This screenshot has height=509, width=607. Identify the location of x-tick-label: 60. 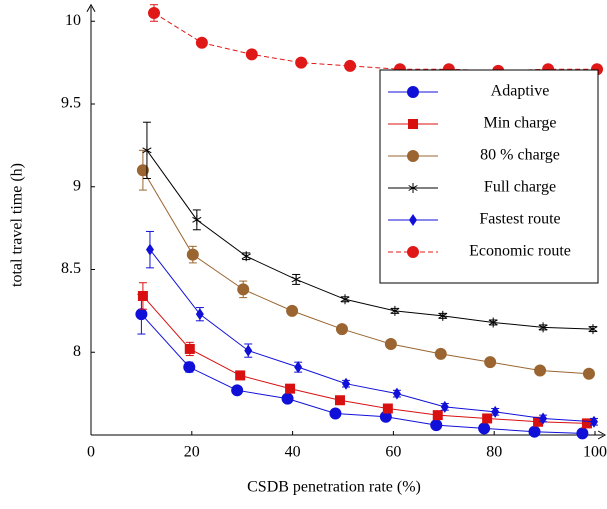
(393, 452).